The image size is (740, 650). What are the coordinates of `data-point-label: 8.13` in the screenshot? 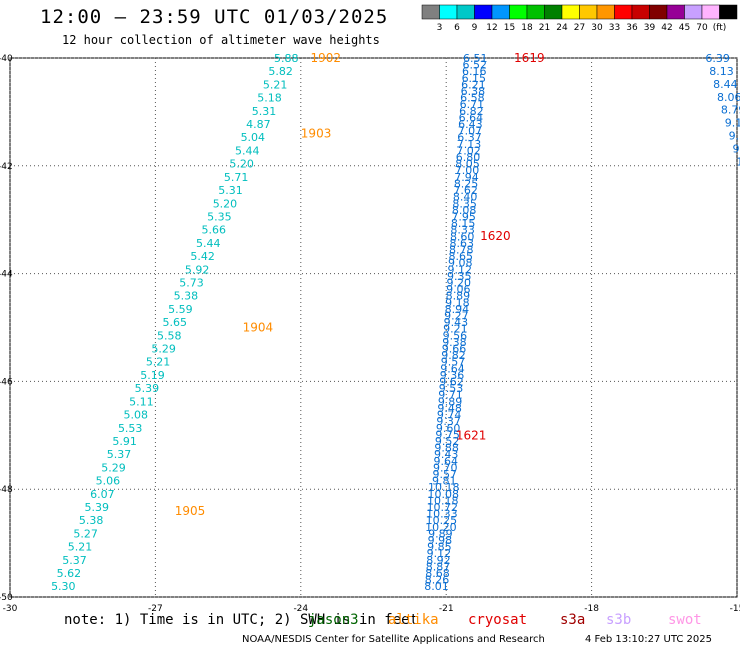 It's located at (721, 71).